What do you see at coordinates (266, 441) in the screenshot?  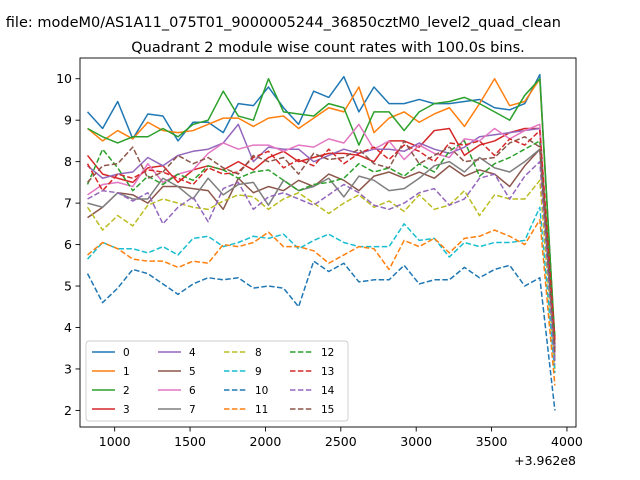 I see `x-tick-label: 2000` at bounding box center [266, 441].